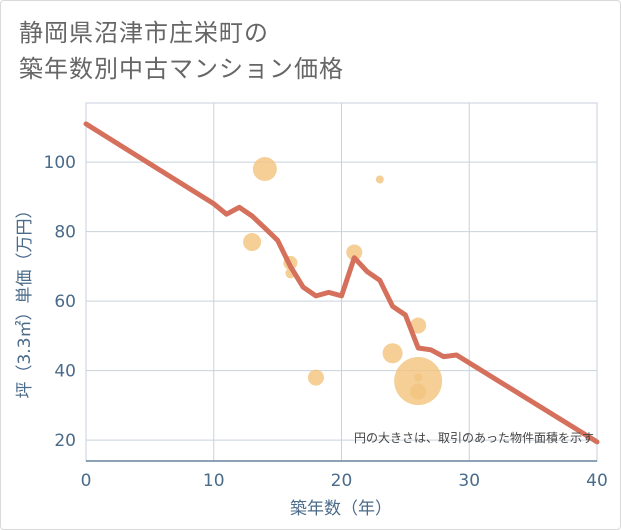 The height and width of the screenshot is (530, 621). Describe the element at coordinates (342, 481) in the screenshot. I see `x-tick-label: 20` at that location.